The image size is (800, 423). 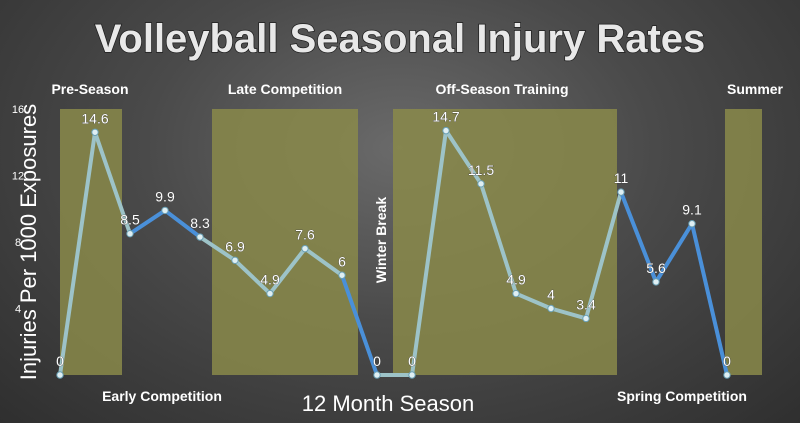 What do you see at coordinates (18, 310) in the screenshot?
I see `y-tick-label-4: 4` at bounding box center [18, 310].